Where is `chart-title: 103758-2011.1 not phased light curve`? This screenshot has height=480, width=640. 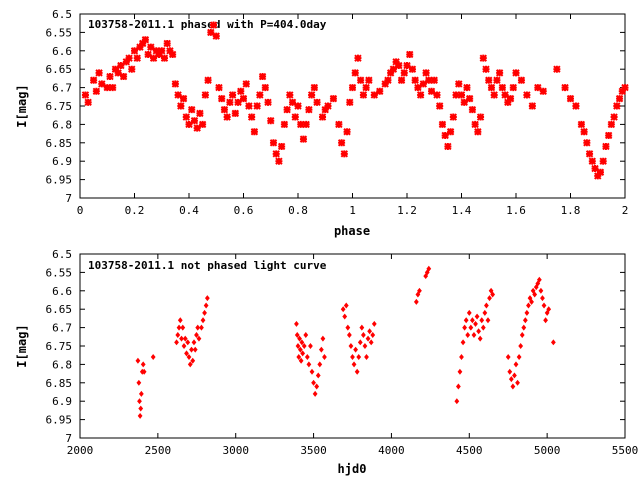 chart-title: 103758-2011.1 not phased light curve is located at coordinates (207, 265).